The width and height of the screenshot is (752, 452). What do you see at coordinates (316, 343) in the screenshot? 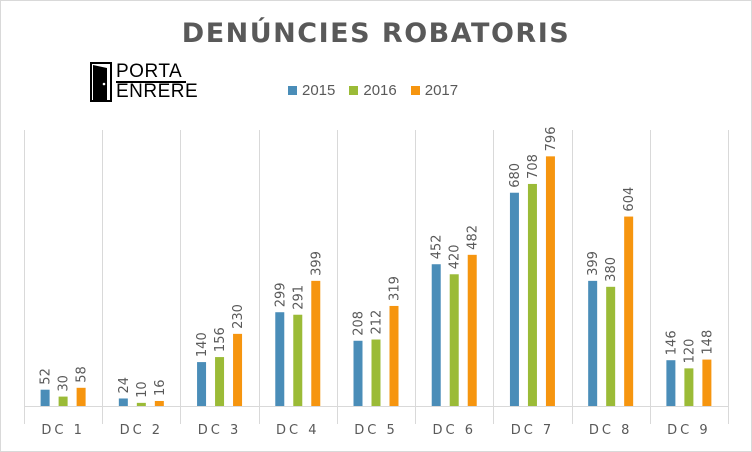
I see `bar-2017-dc4` at bounding box center [316, 343].